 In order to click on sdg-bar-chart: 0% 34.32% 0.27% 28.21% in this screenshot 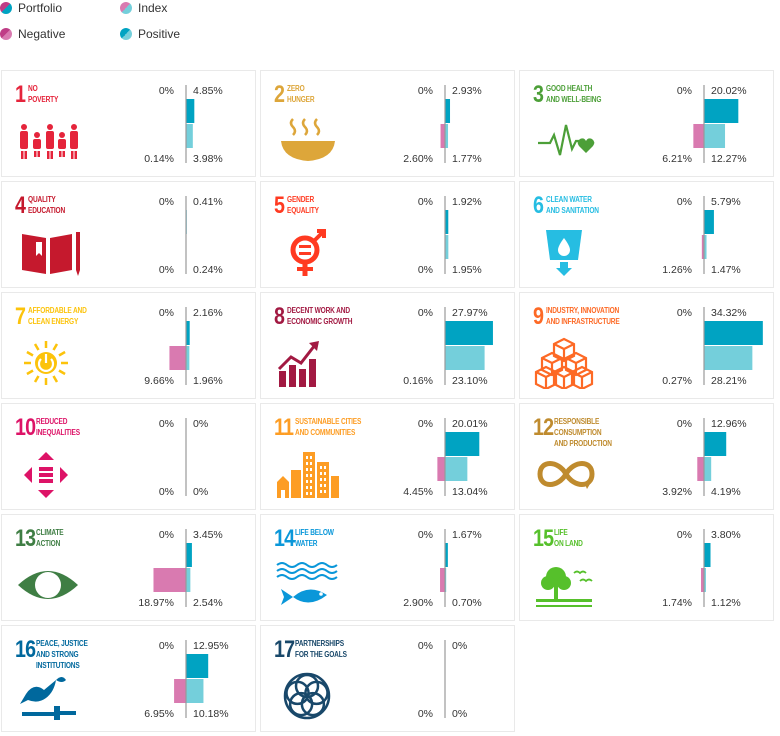, I will do `click(717, 346)`.